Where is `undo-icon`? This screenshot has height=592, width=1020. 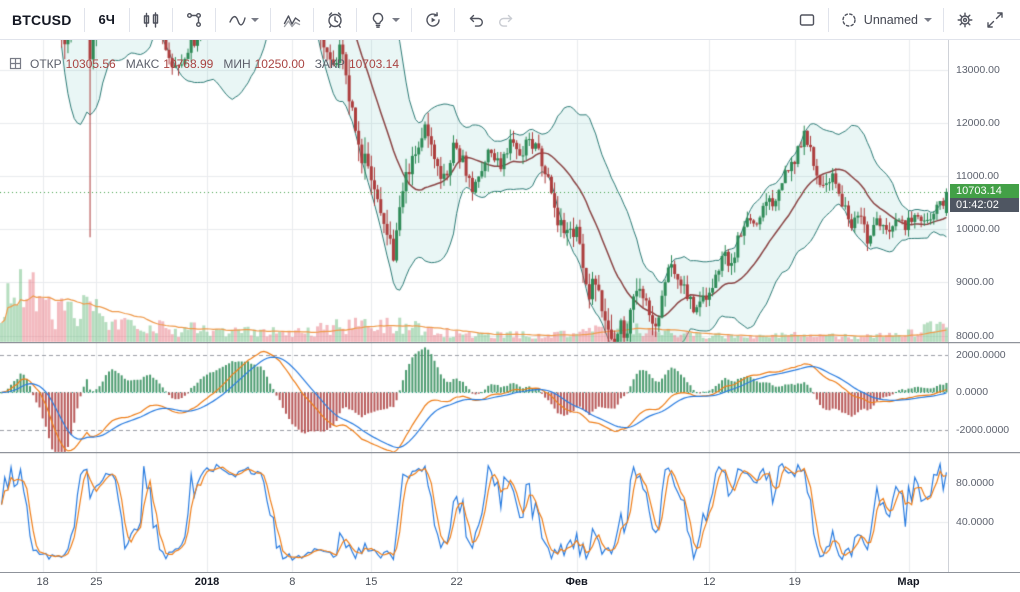
undo-icon is located at coordinates (476, 20).